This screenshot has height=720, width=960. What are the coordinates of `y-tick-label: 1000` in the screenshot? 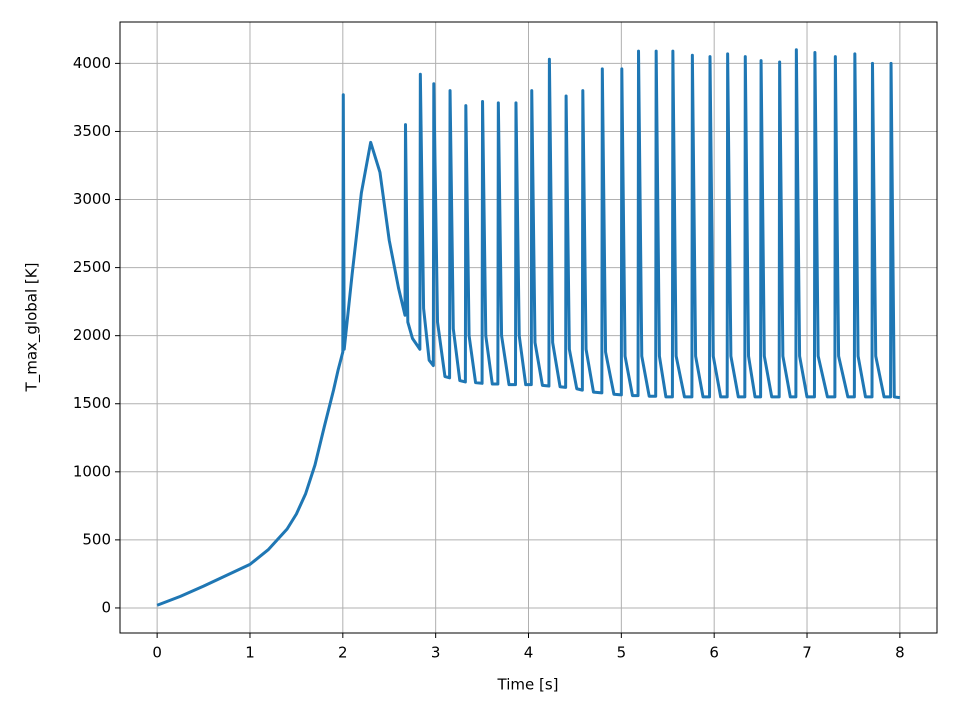 It's located at (92, 471).